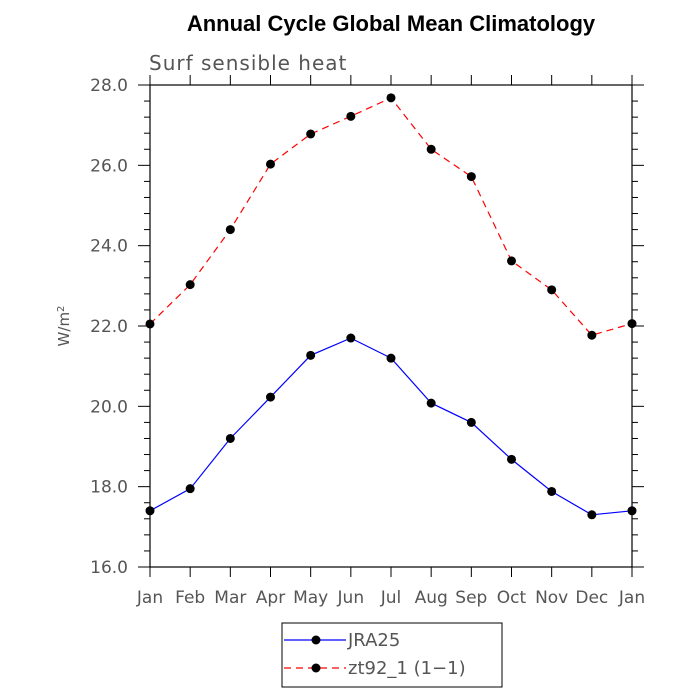 This screenshot has width=700, height=700. What do you see at coordinates (109, 166) in the screenshot?
I see `y-tick-label: 26.0` at bounding box center [109, 166].